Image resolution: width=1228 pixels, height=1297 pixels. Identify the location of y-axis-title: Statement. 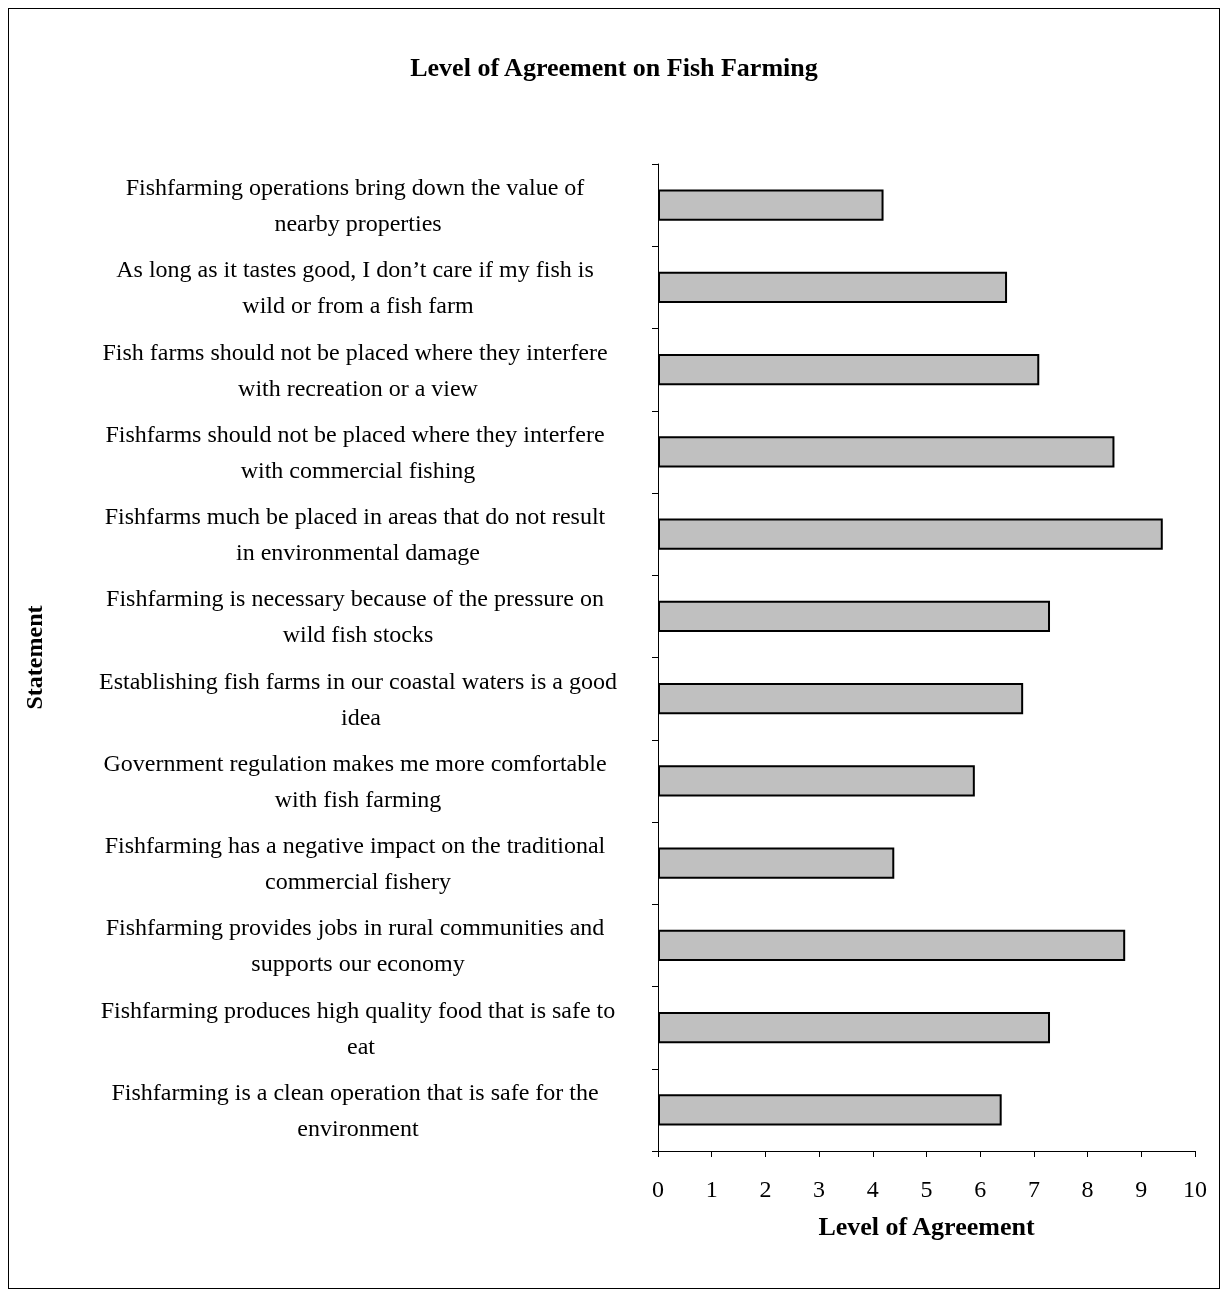
(34, 657).